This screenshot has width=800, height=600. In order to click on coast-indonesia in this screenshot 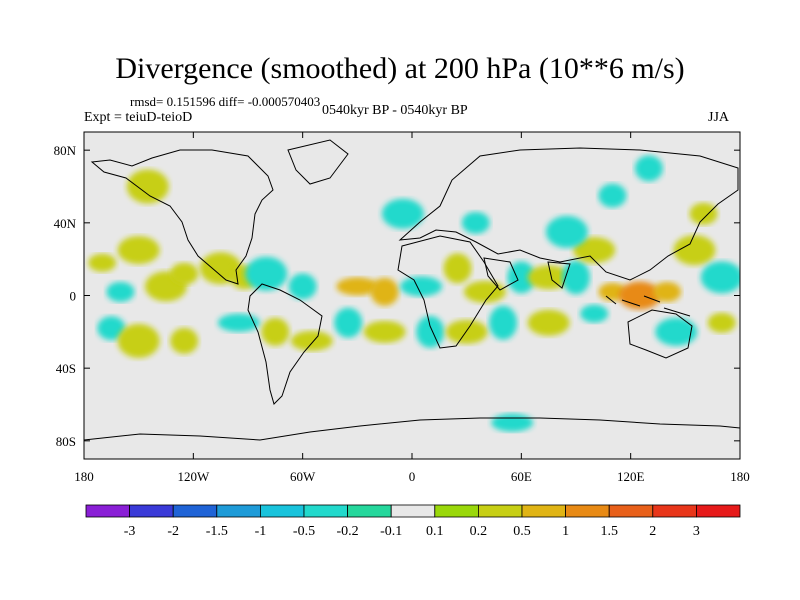, I will do `click(648, 306)`.